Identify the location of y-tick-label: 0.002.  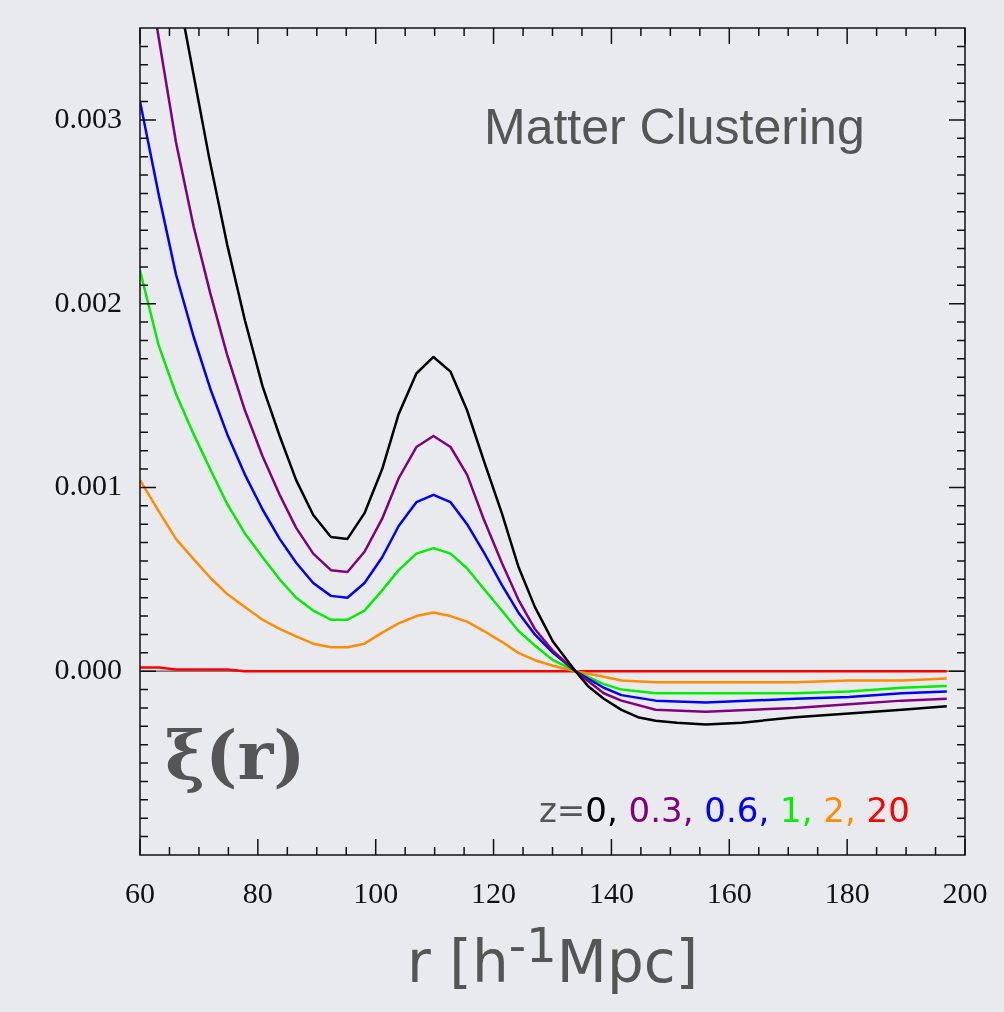
(88, 301).